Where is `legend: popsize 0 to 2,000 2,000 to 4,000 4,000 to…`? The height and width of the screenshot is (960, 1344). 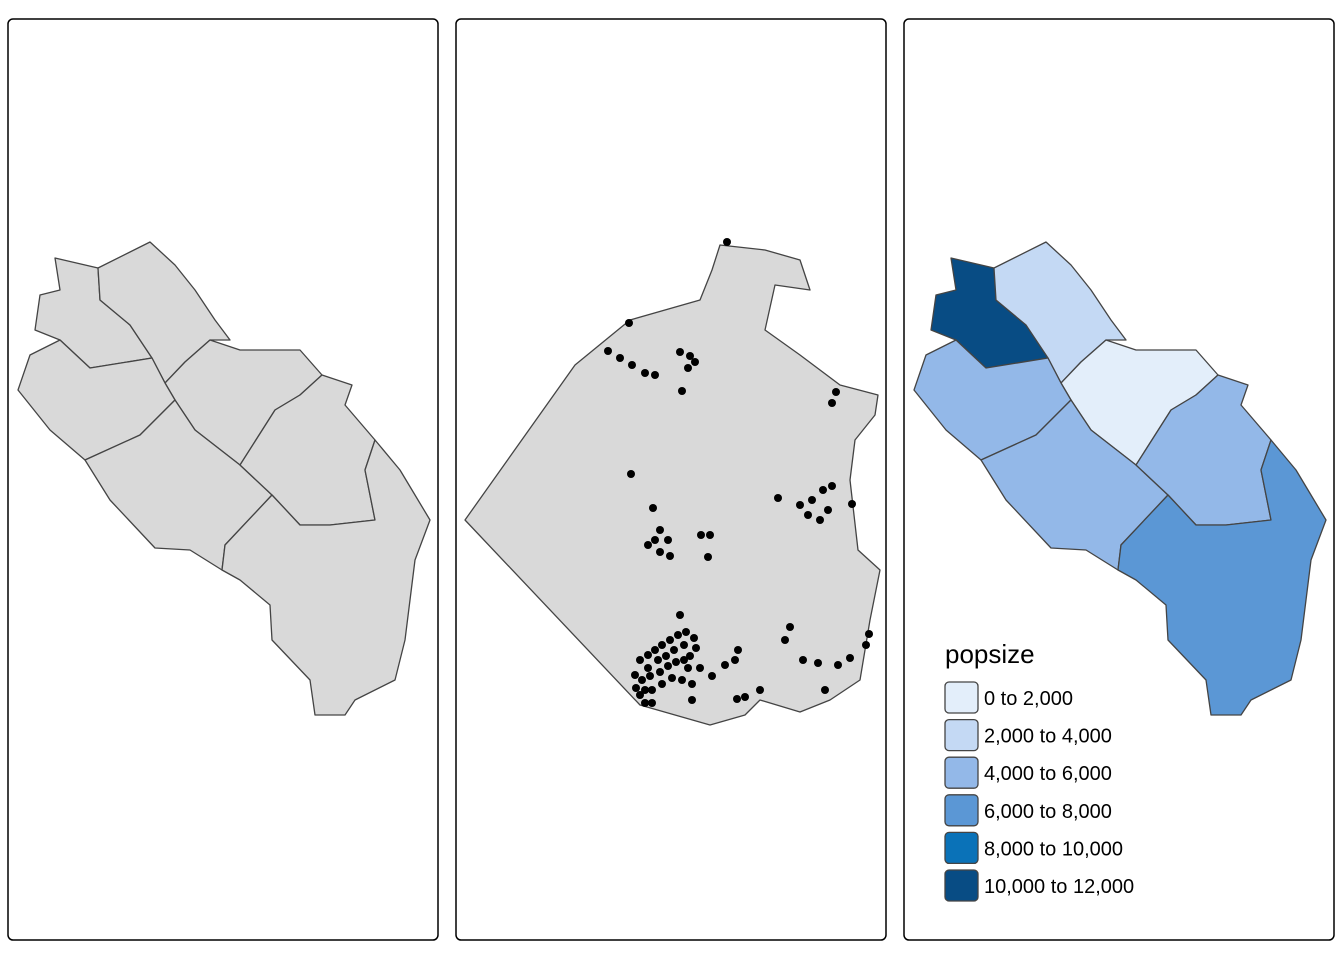 legend: popsize 0 to 2,000 2,000 to 4,000 4,000 to… is located at coordinates (1039, 770).